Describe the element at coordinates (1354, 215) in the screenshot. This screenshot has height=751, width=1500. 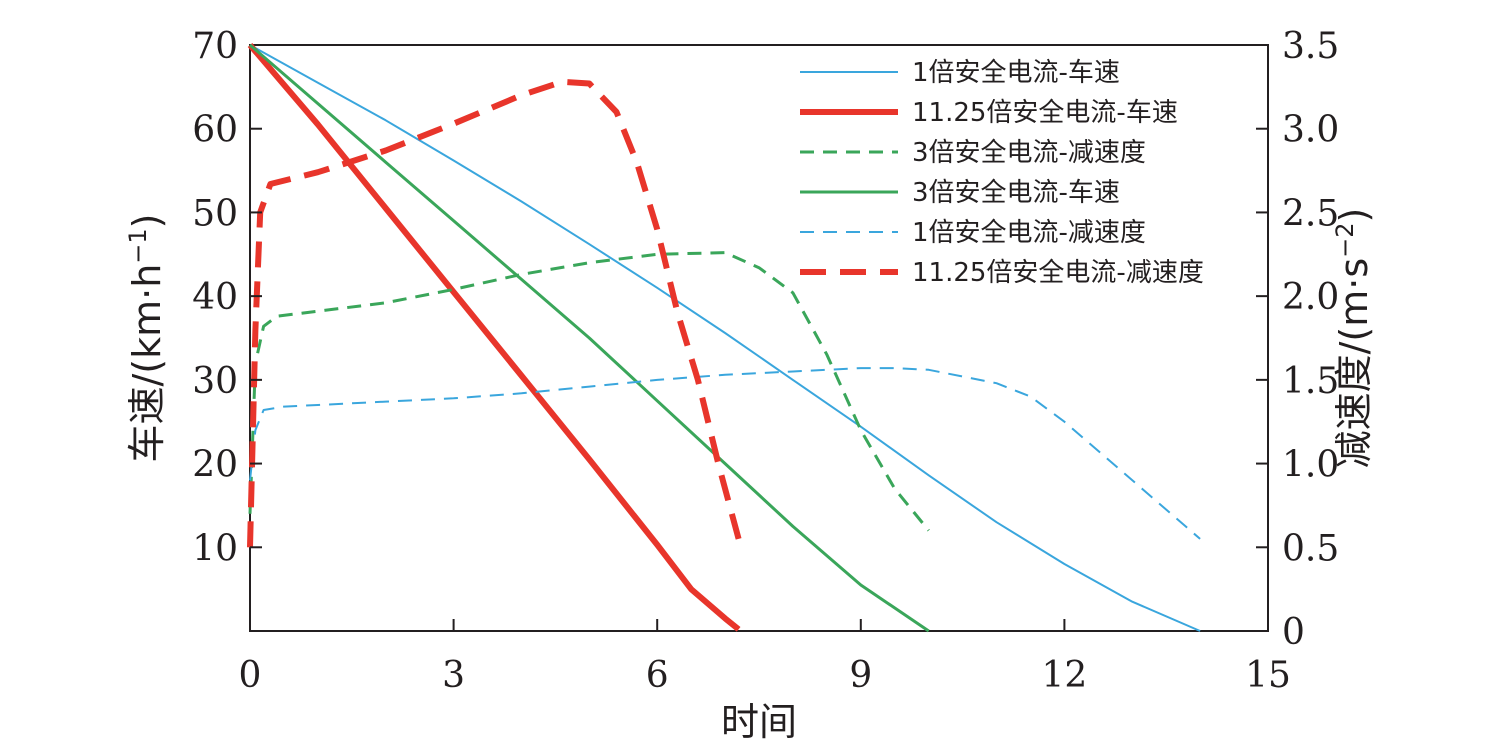
I see `y-axis-right-title-close: )` at that location.